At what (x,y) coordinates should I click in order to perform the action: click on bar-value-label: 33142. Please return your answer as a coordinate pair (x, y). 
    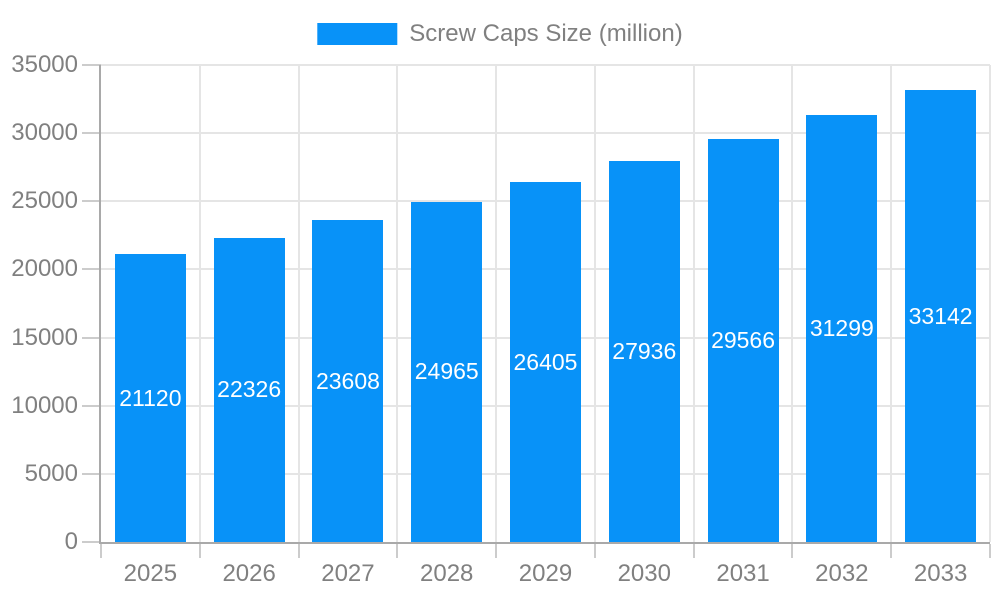
    Looking at the image, I should click on (940, 315).